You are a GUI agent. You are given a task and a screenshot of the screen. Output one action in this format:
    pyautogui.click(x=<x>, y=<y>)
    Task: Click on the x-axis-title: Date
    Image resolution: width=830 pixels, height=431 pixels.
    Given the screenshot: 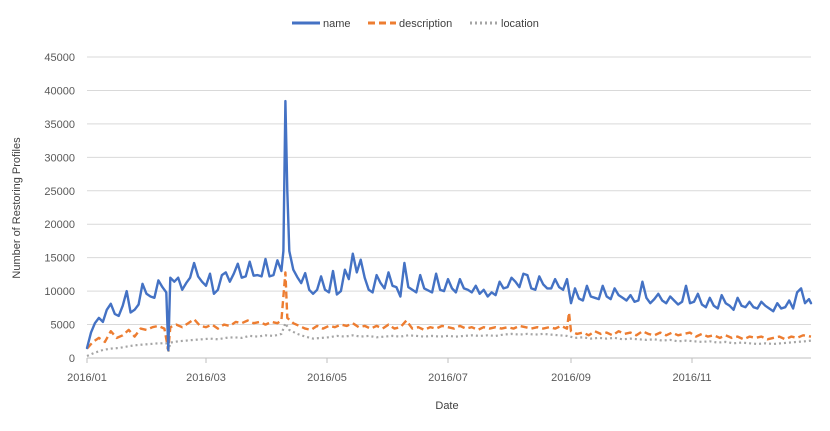 What is the action you would take?
    pyautogui.click(x=446, y=406)
    